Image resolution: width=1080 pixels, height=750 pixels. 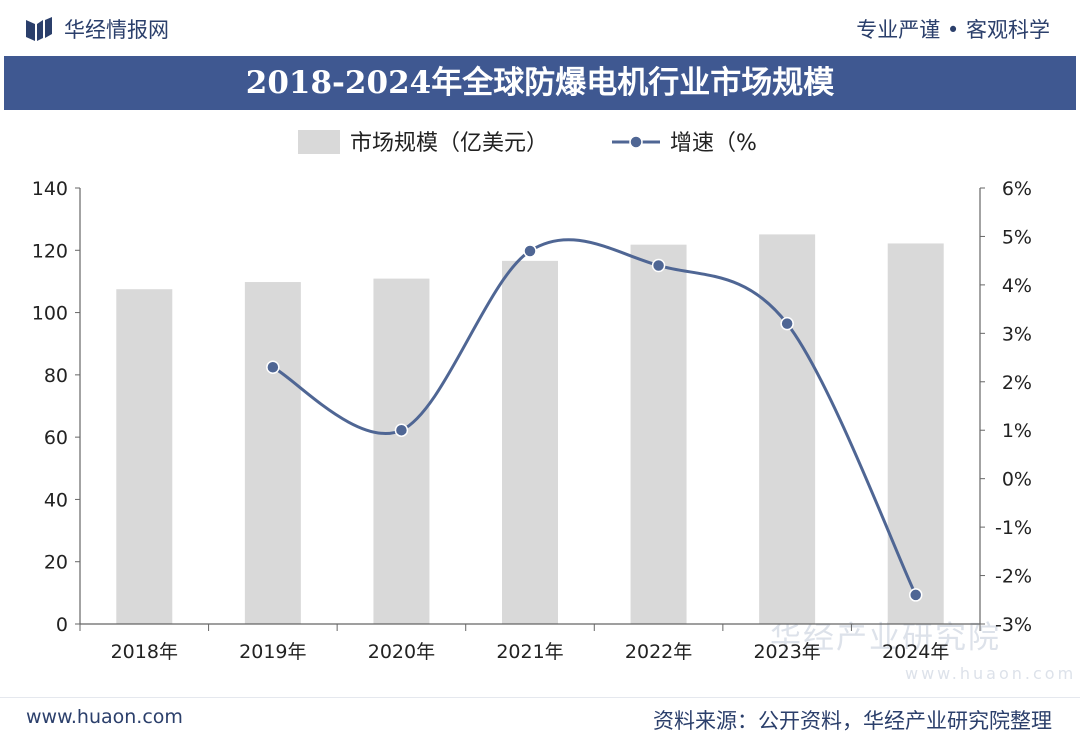 What do you see at coordinates (449, 143) in the screenshot?
I see `legend-label-bar: 市场规模（亿美元）` at bounding box center [449, 143].